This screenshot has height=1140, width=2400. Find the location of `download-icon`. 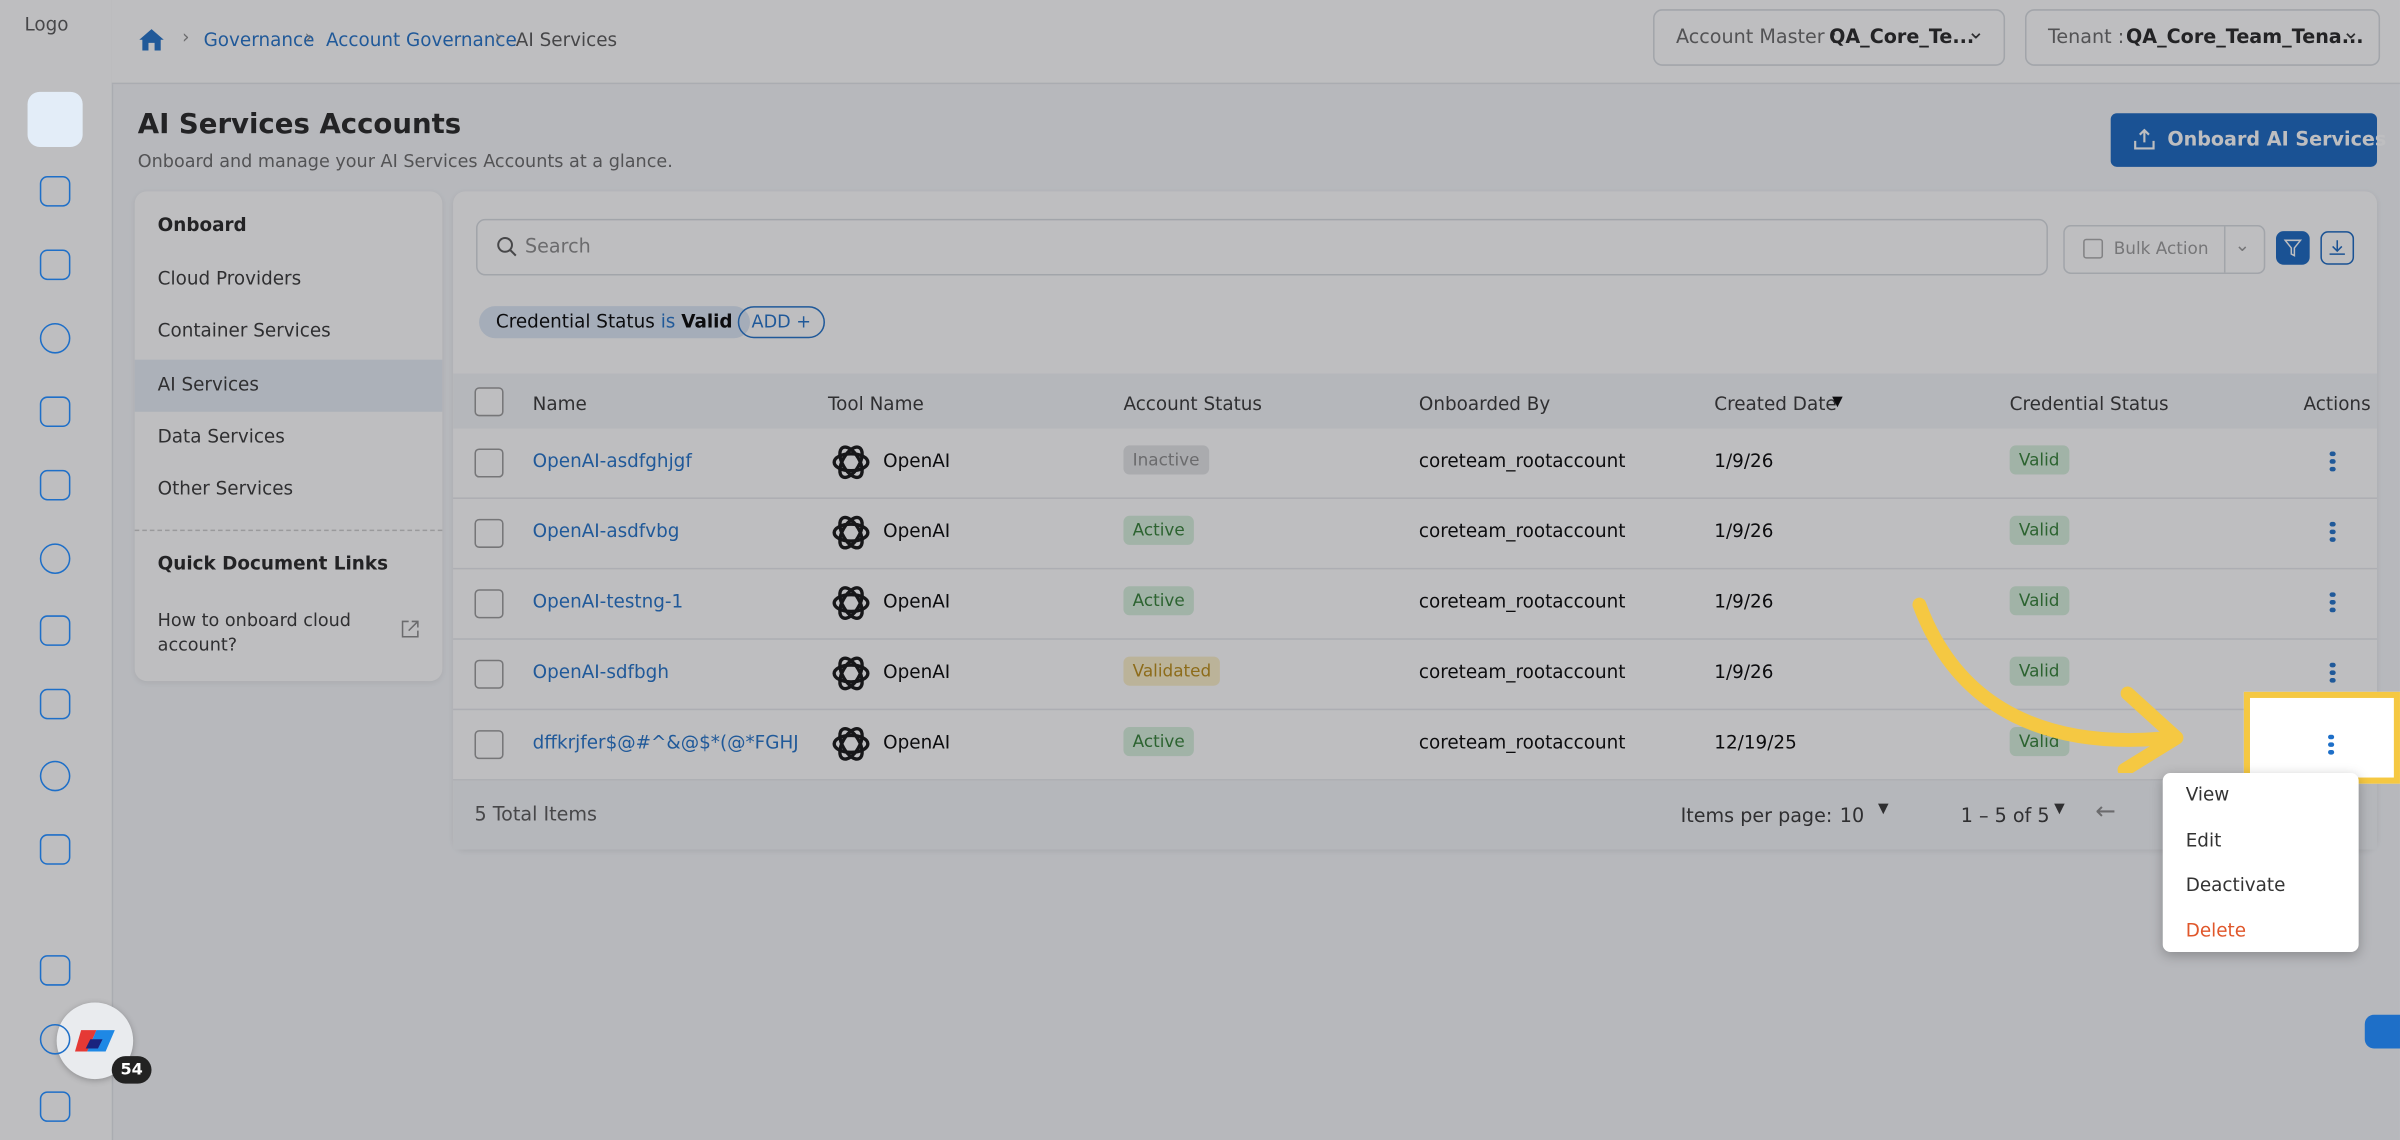

download-icon is located at coordinates (2337, 247).